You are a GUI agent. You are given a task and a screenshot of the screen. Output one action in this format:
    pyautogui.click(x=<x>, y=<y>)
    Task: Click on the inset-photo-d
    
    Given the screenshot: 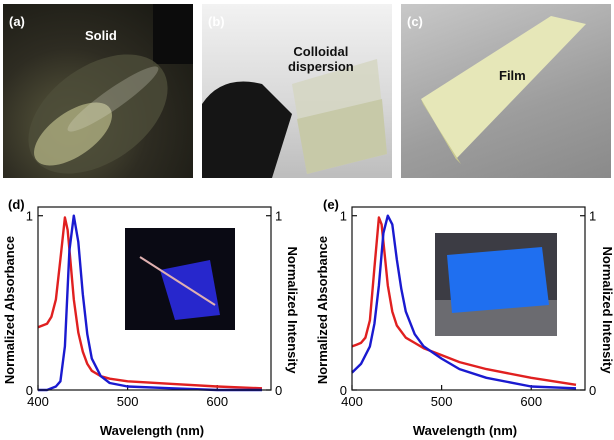 What is the action you would take?
    pyautogui.click(x=180, y=279)
    